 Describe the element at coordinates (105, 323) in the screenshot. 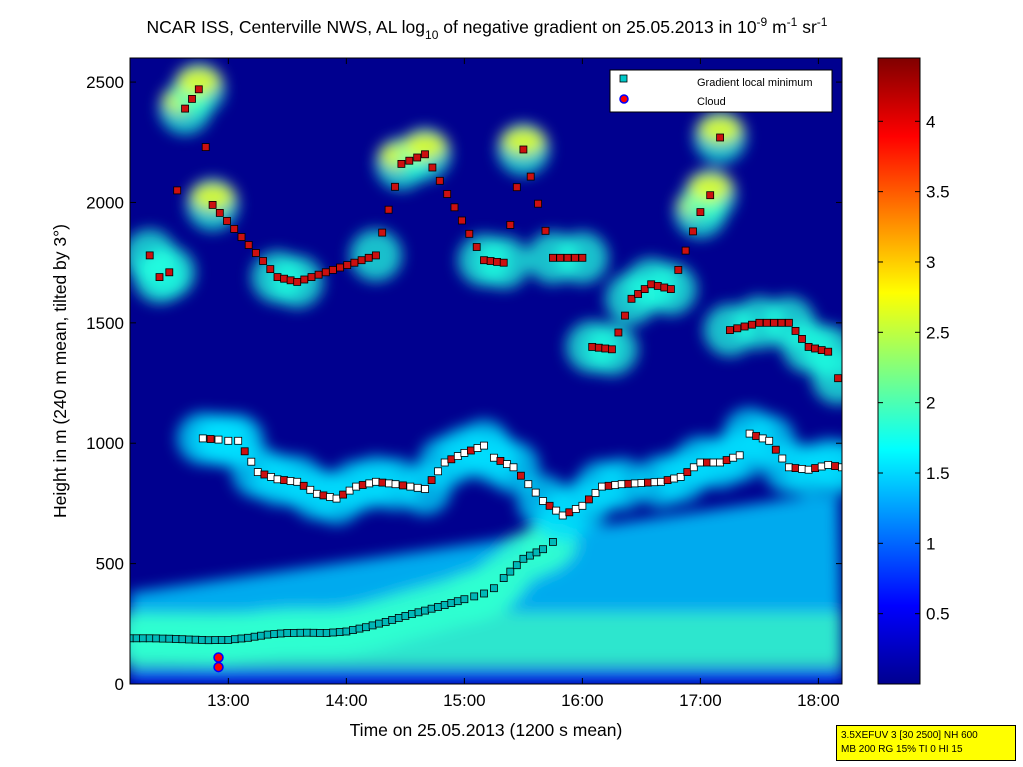

I see `y-tick-label: 1500` at that location.